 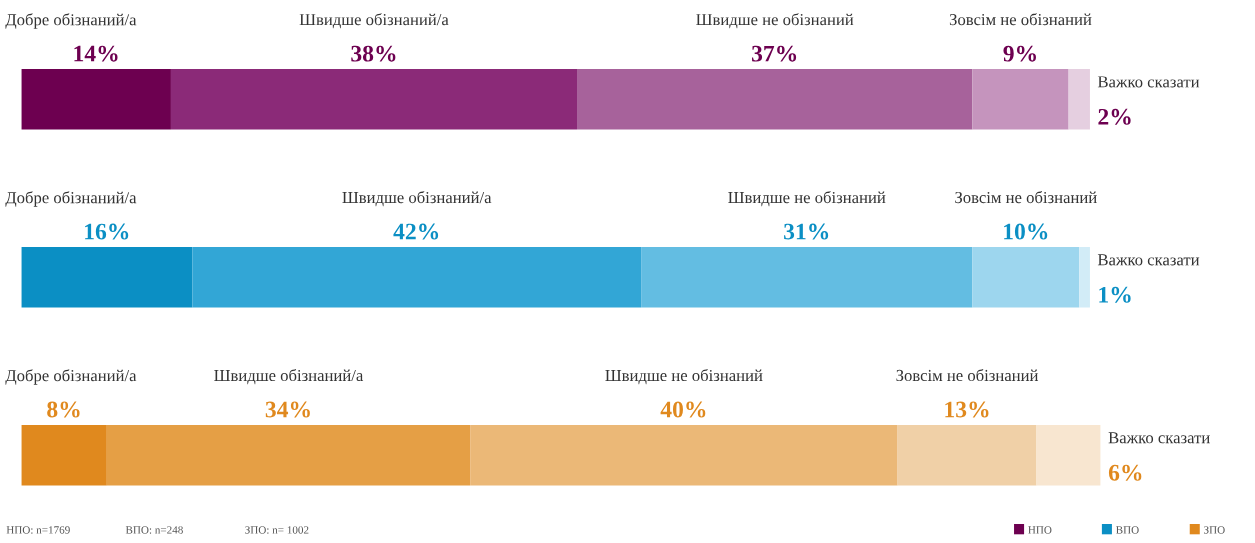 I want to click on annotation: ВПО: n=248, so click(x=154, y=530).